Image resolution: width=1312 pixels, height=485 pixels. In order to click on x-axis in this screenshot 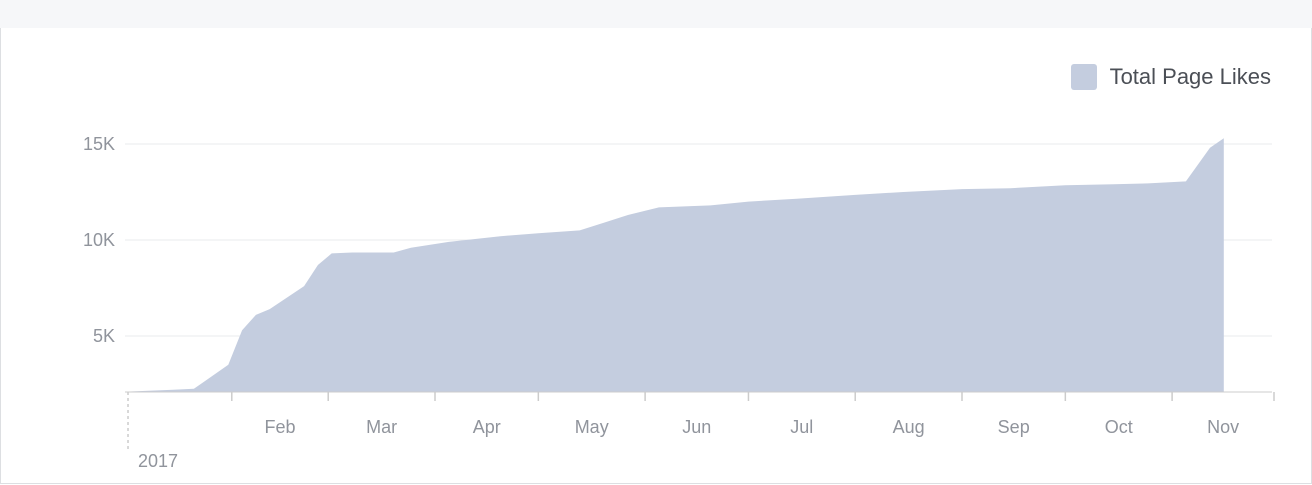, I will do `click(700, 421)`.